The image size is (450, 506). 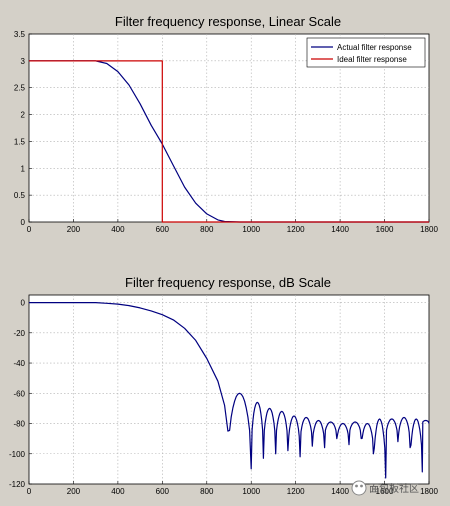 What do you see at coordinates (17, 484) in the screenshot?
I see `y-tick-label: -120` at bounding box center [17, 484].